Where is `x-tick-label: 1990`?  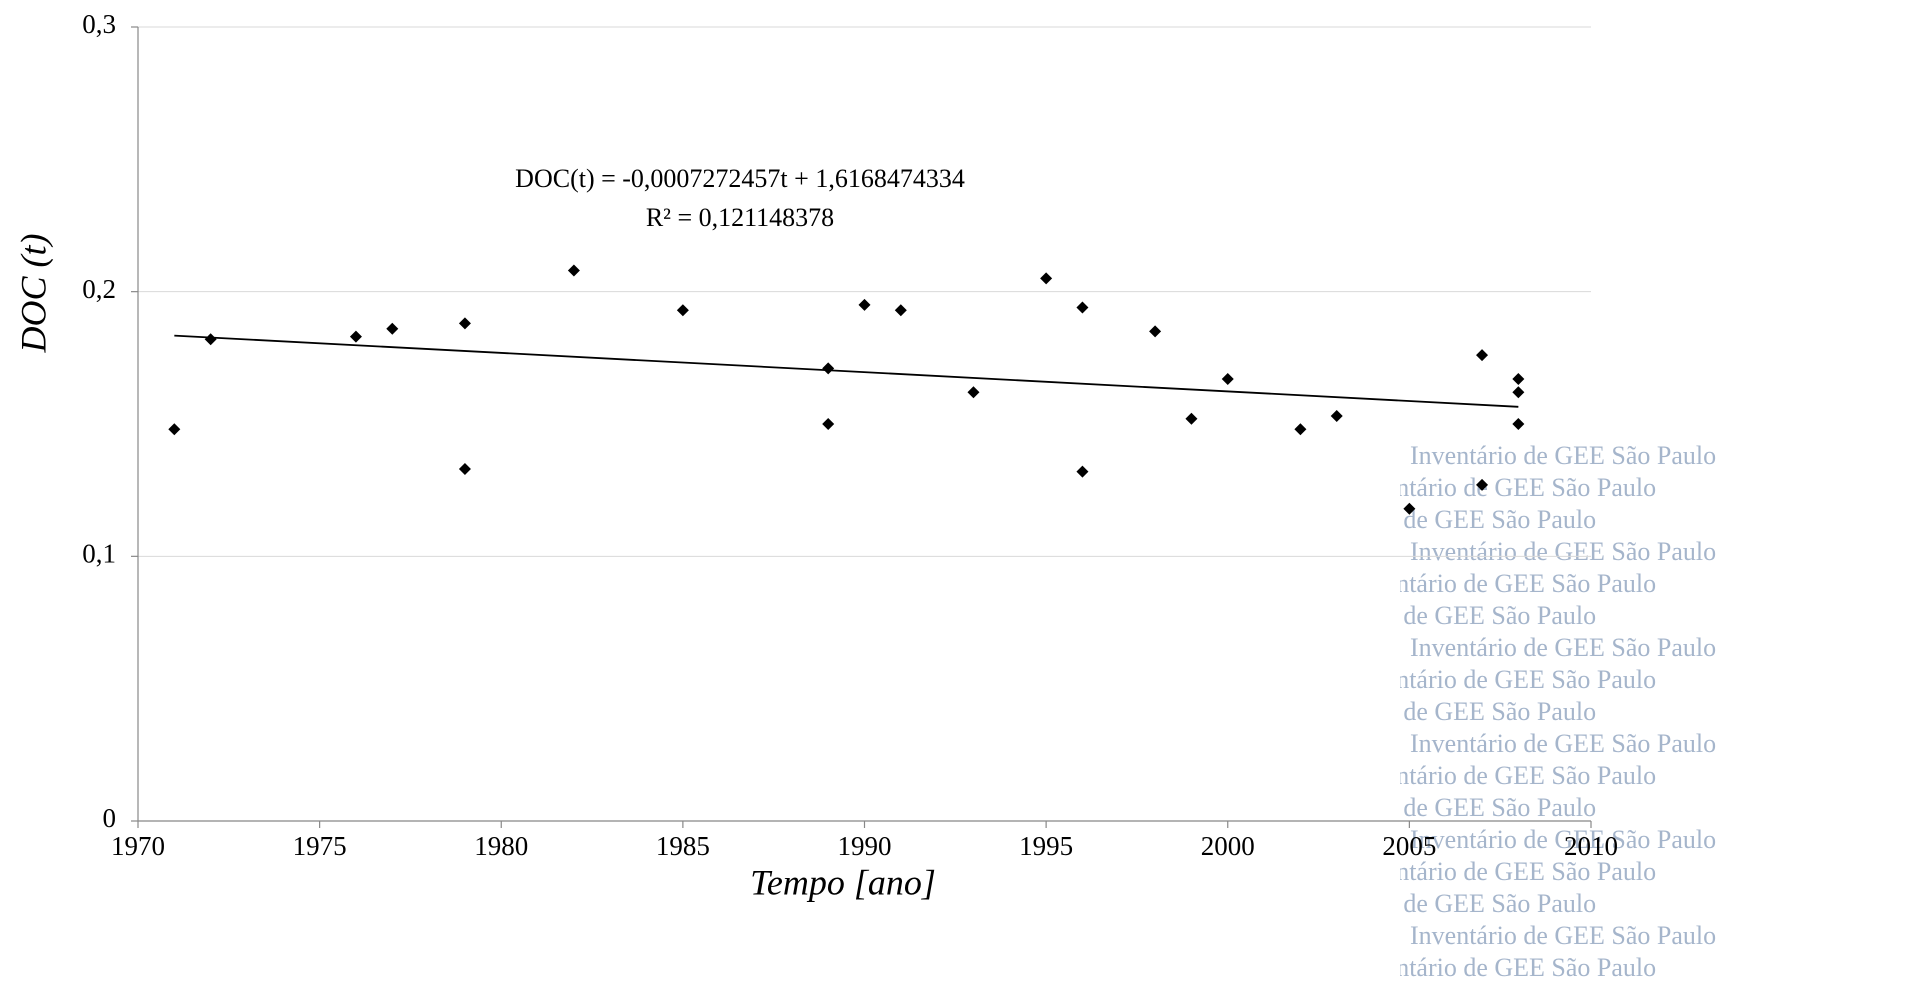 x-tick-label: 1990 is located at coordinates (865, 846).